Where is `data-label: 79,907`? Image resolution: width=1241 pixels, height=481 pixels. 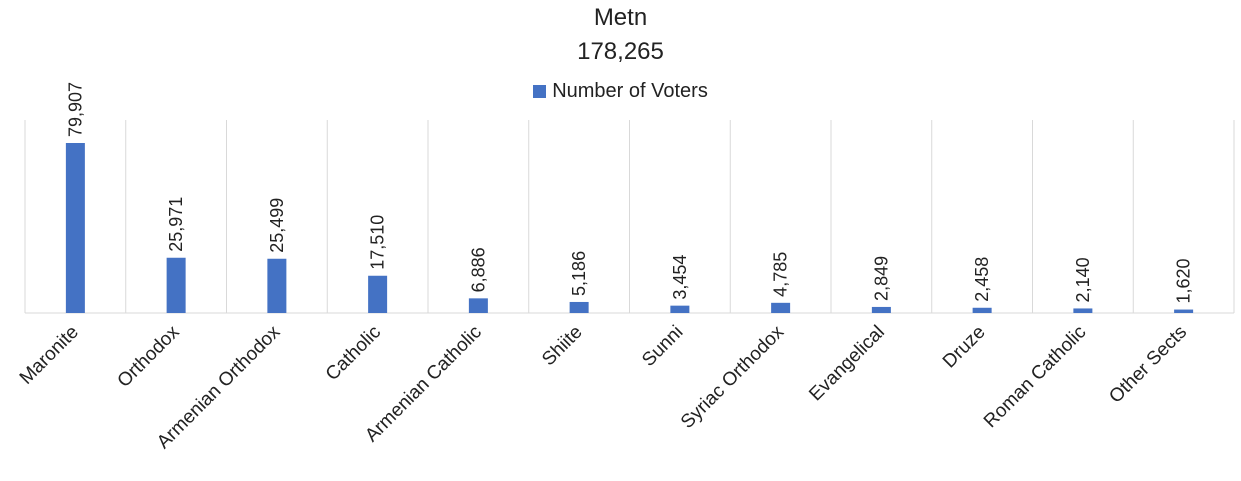
data-label: 79,907 is located at coordinates (75, 109).